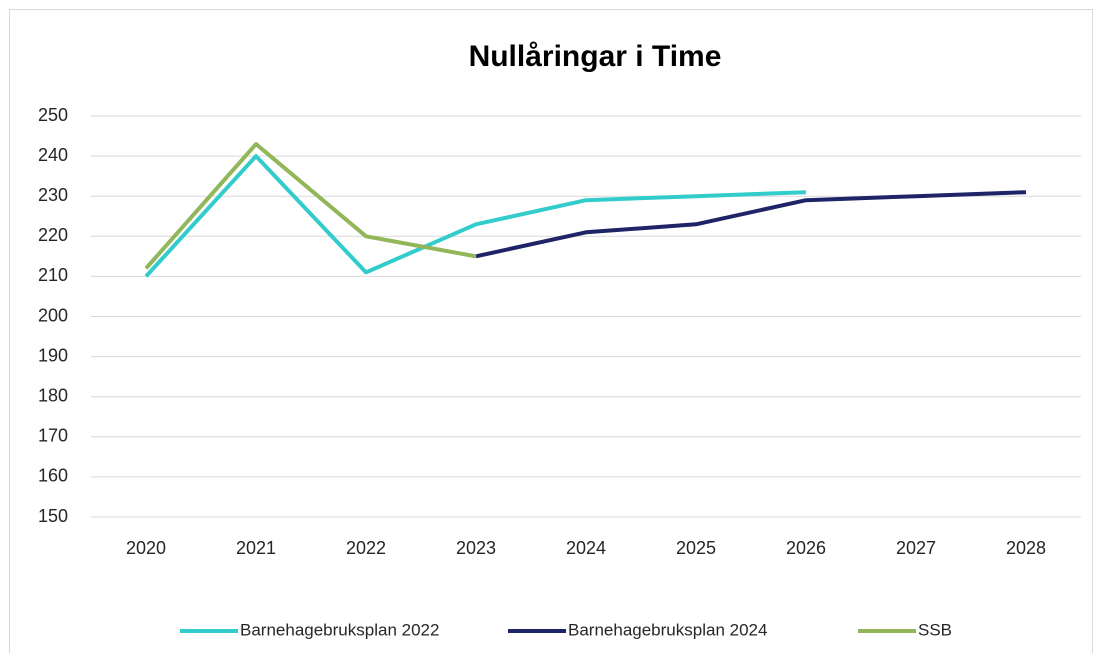 The height and width of the screenshot is (653, 1102). Describe the element at coordinates (53, 195) in the screenshot. I see `y-tick-label: 230` at that location.